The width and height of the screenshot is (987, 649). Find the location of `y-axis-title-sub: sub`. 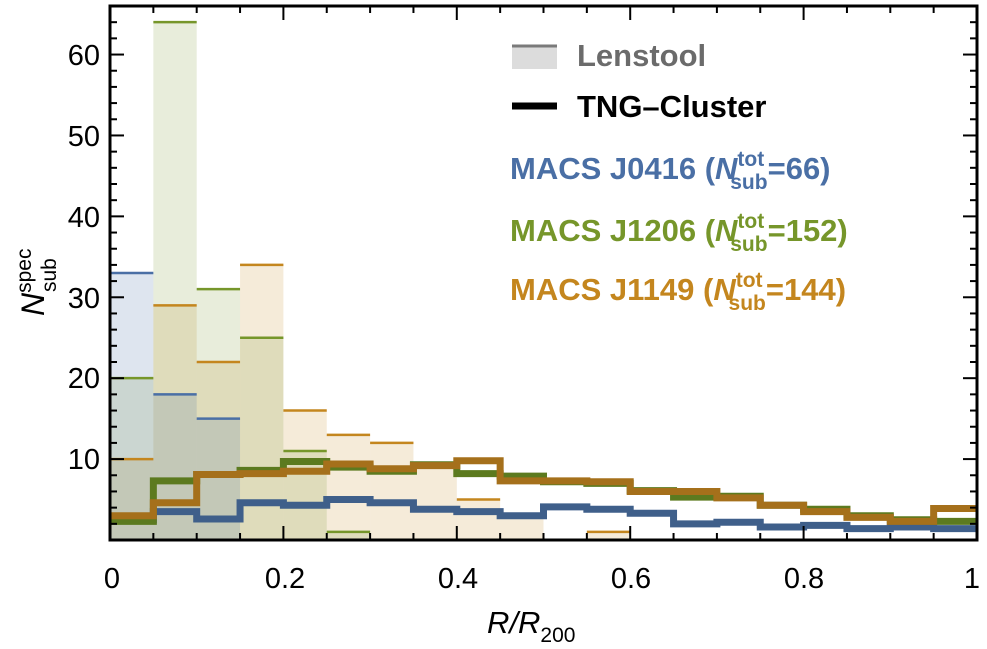

y-axis-title-sub: sub is located at coordinates (49, 275).